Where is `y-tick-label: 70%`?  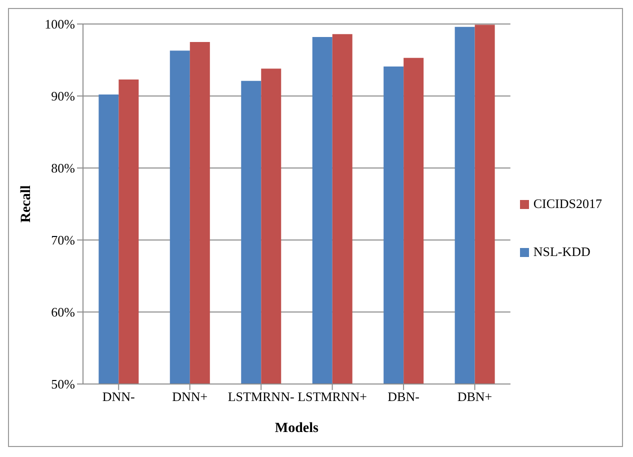 y-tick-label: 70% is located at coordinates (63, 240).